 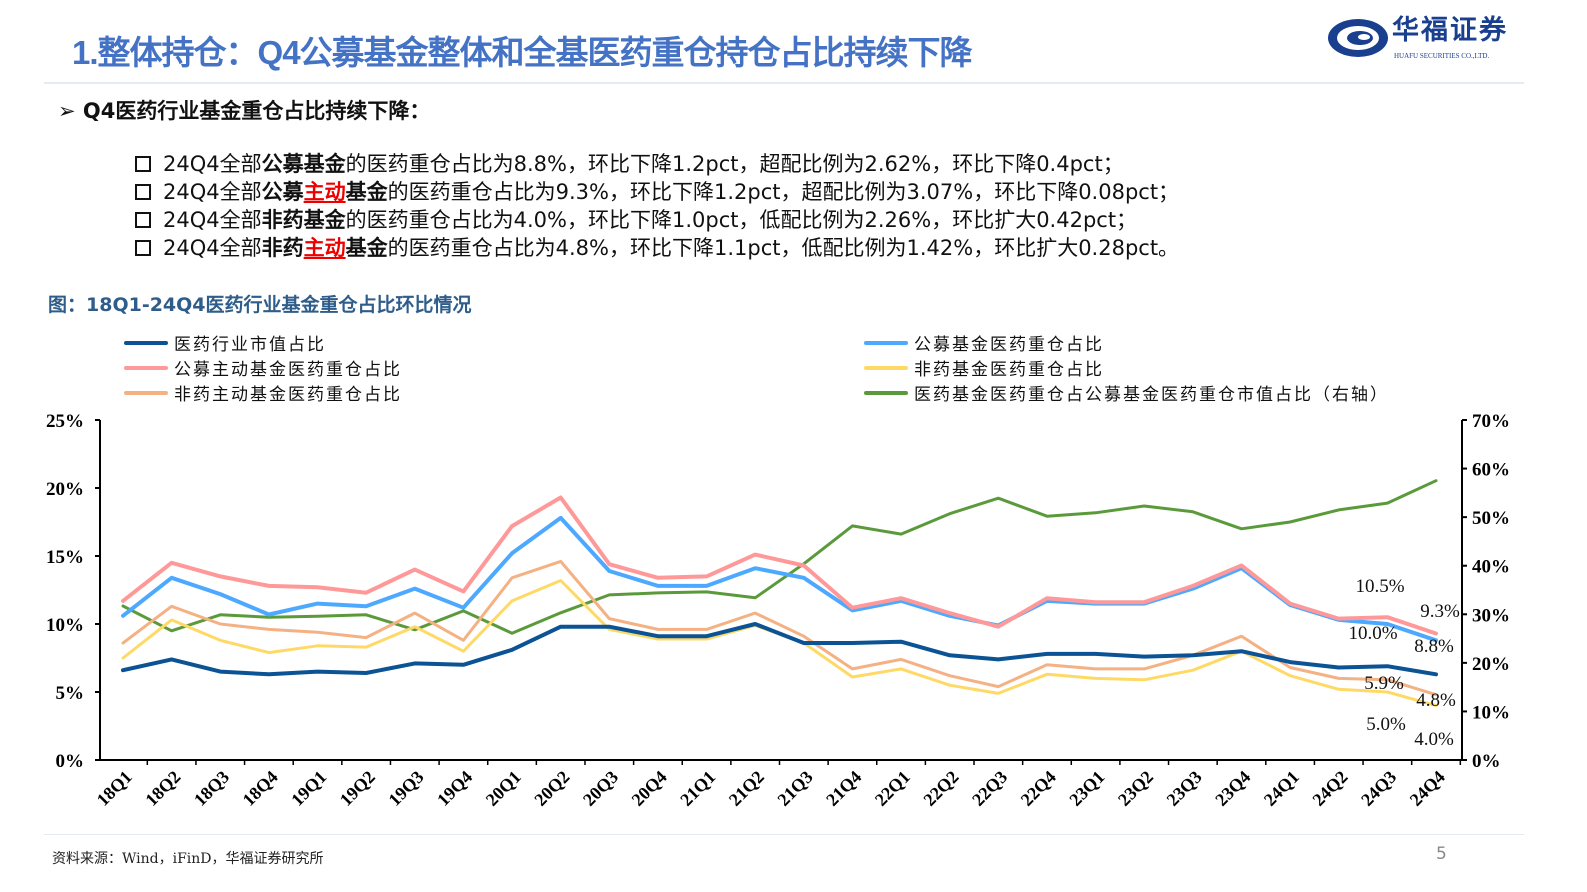 I want to click on figure-title: 图：18Q1-24Q4医药行业基金重仓占比环比情况, so click(x=260, y=305).